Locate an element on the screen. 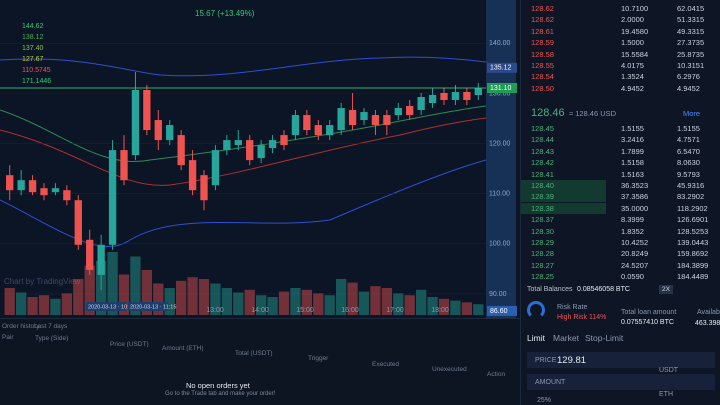 The height and width of the screenshot is (405, 720). book-total: 25.8735 is located at coordinates (691, 54).